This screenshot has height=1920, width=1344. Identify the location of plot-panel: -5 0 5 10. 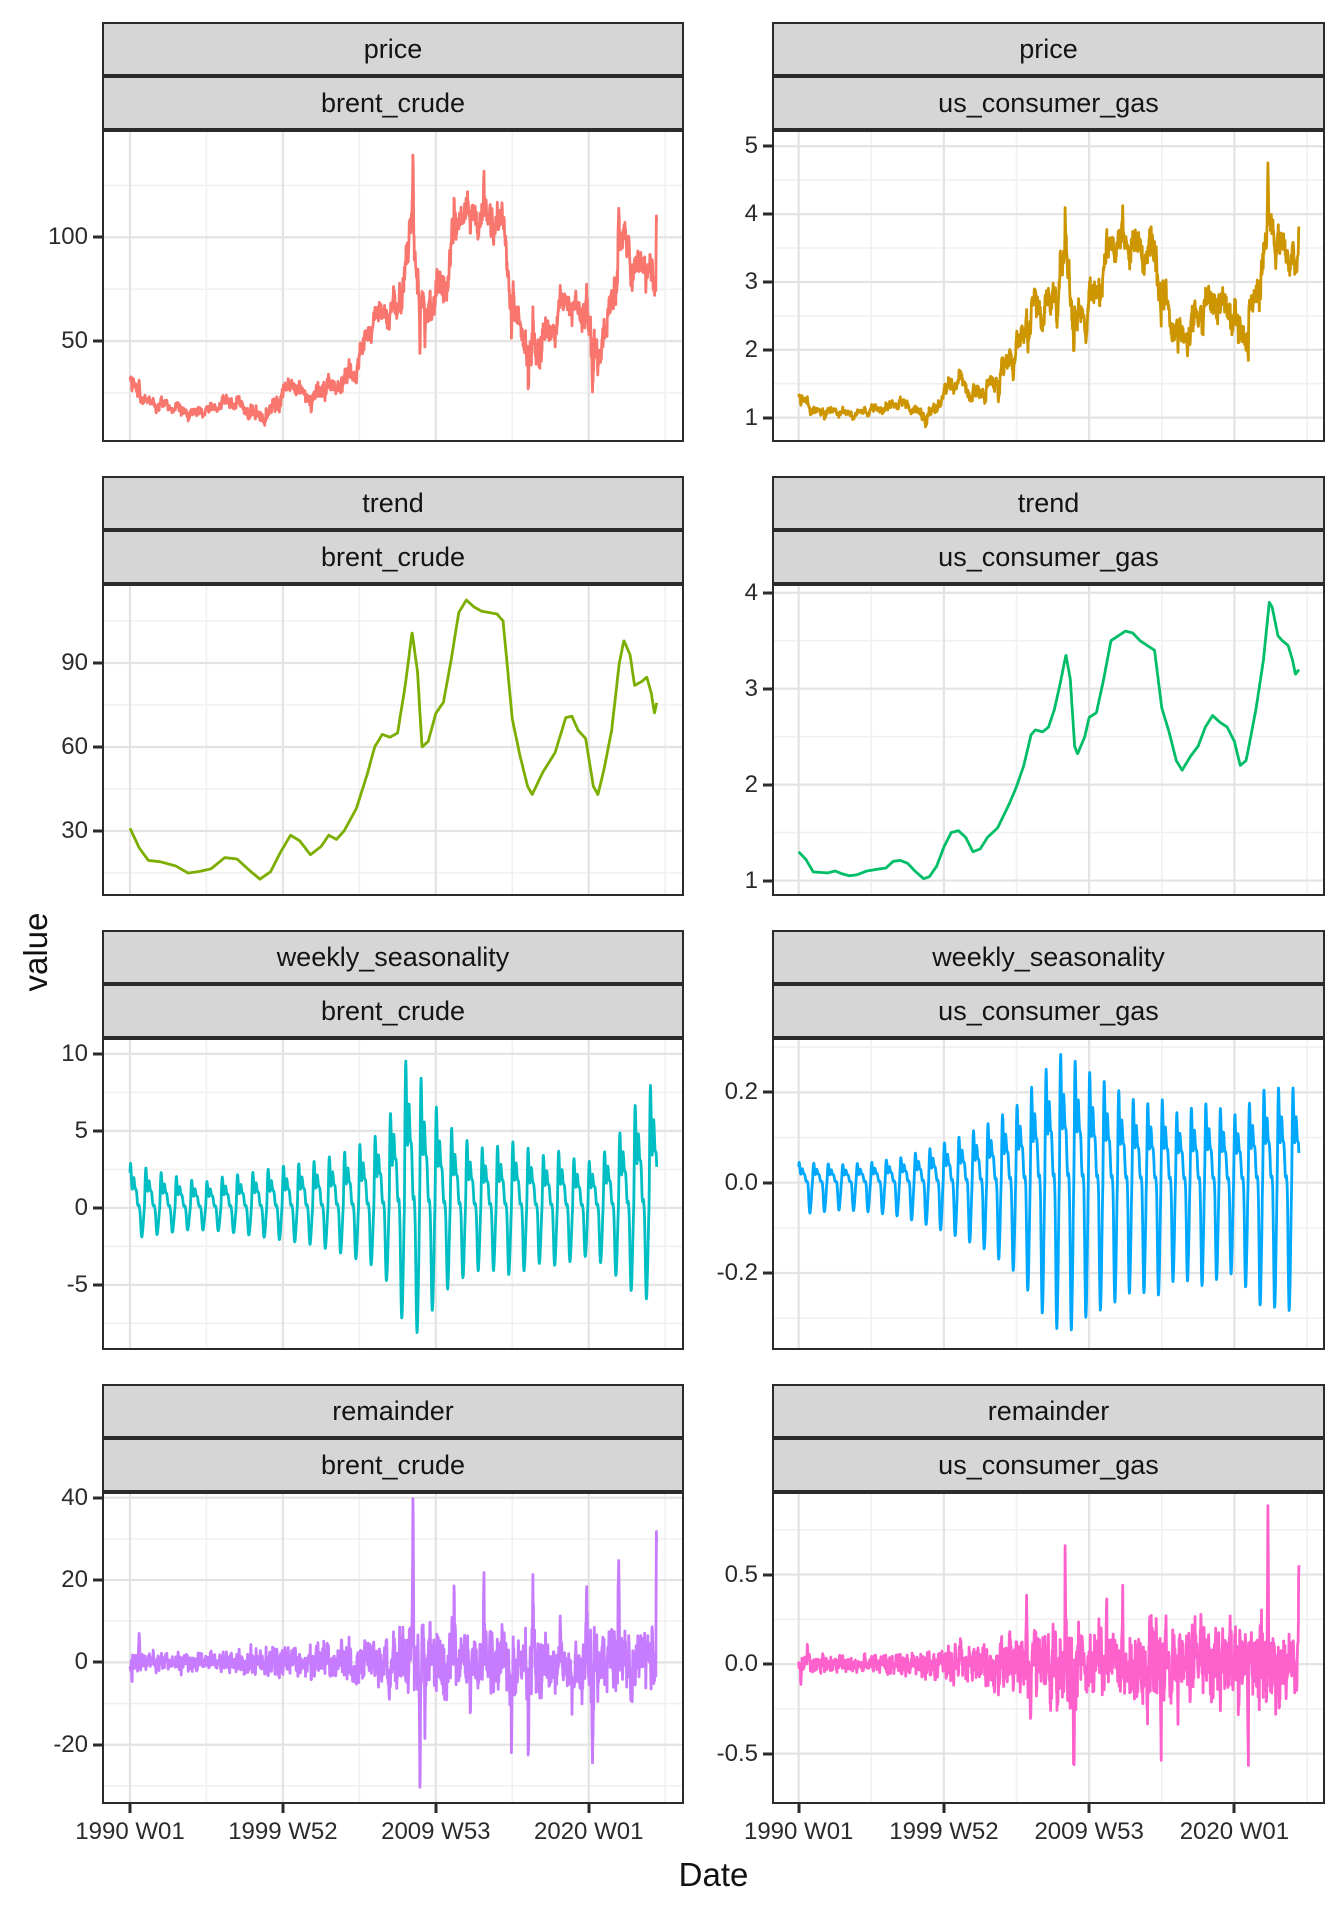
(372, 1194).